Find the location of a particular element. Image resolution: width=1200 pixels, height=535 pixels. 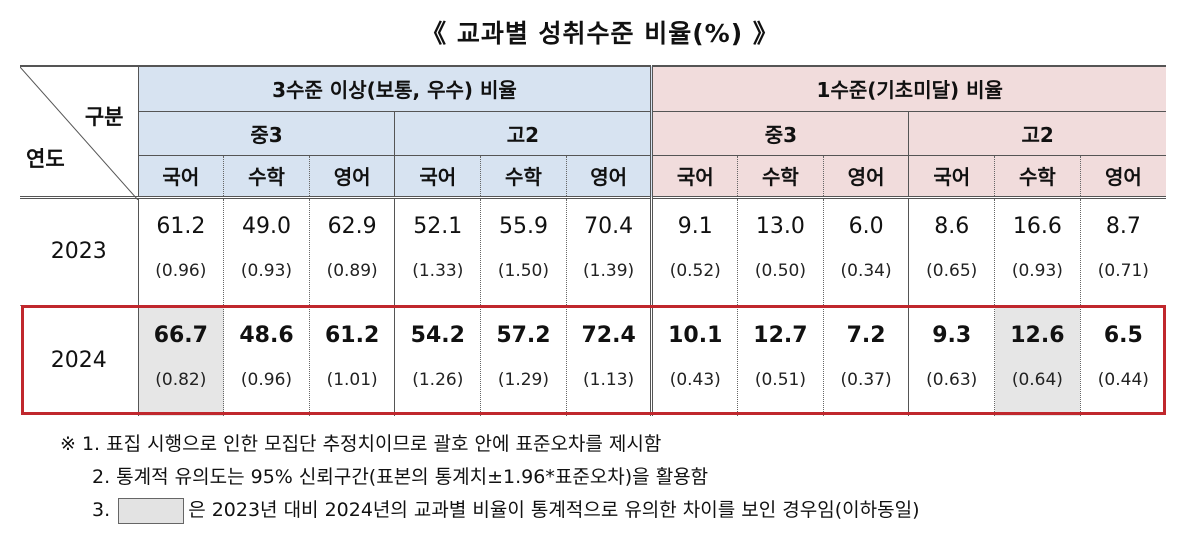

year-label: 연도 is located at coordinates (45, 159).